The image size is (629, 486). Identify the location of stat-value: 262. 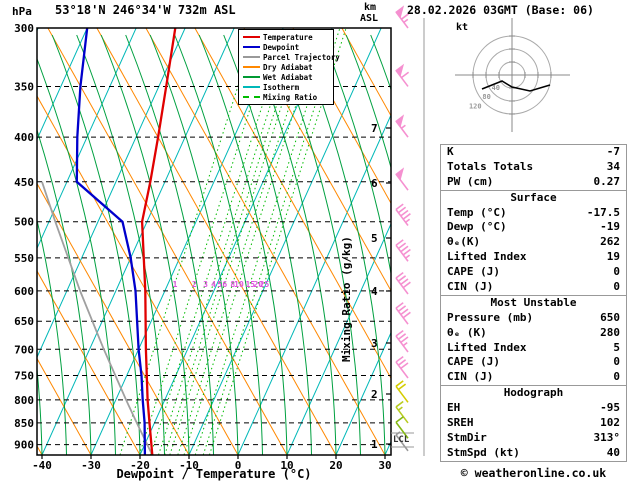
(610, 242).